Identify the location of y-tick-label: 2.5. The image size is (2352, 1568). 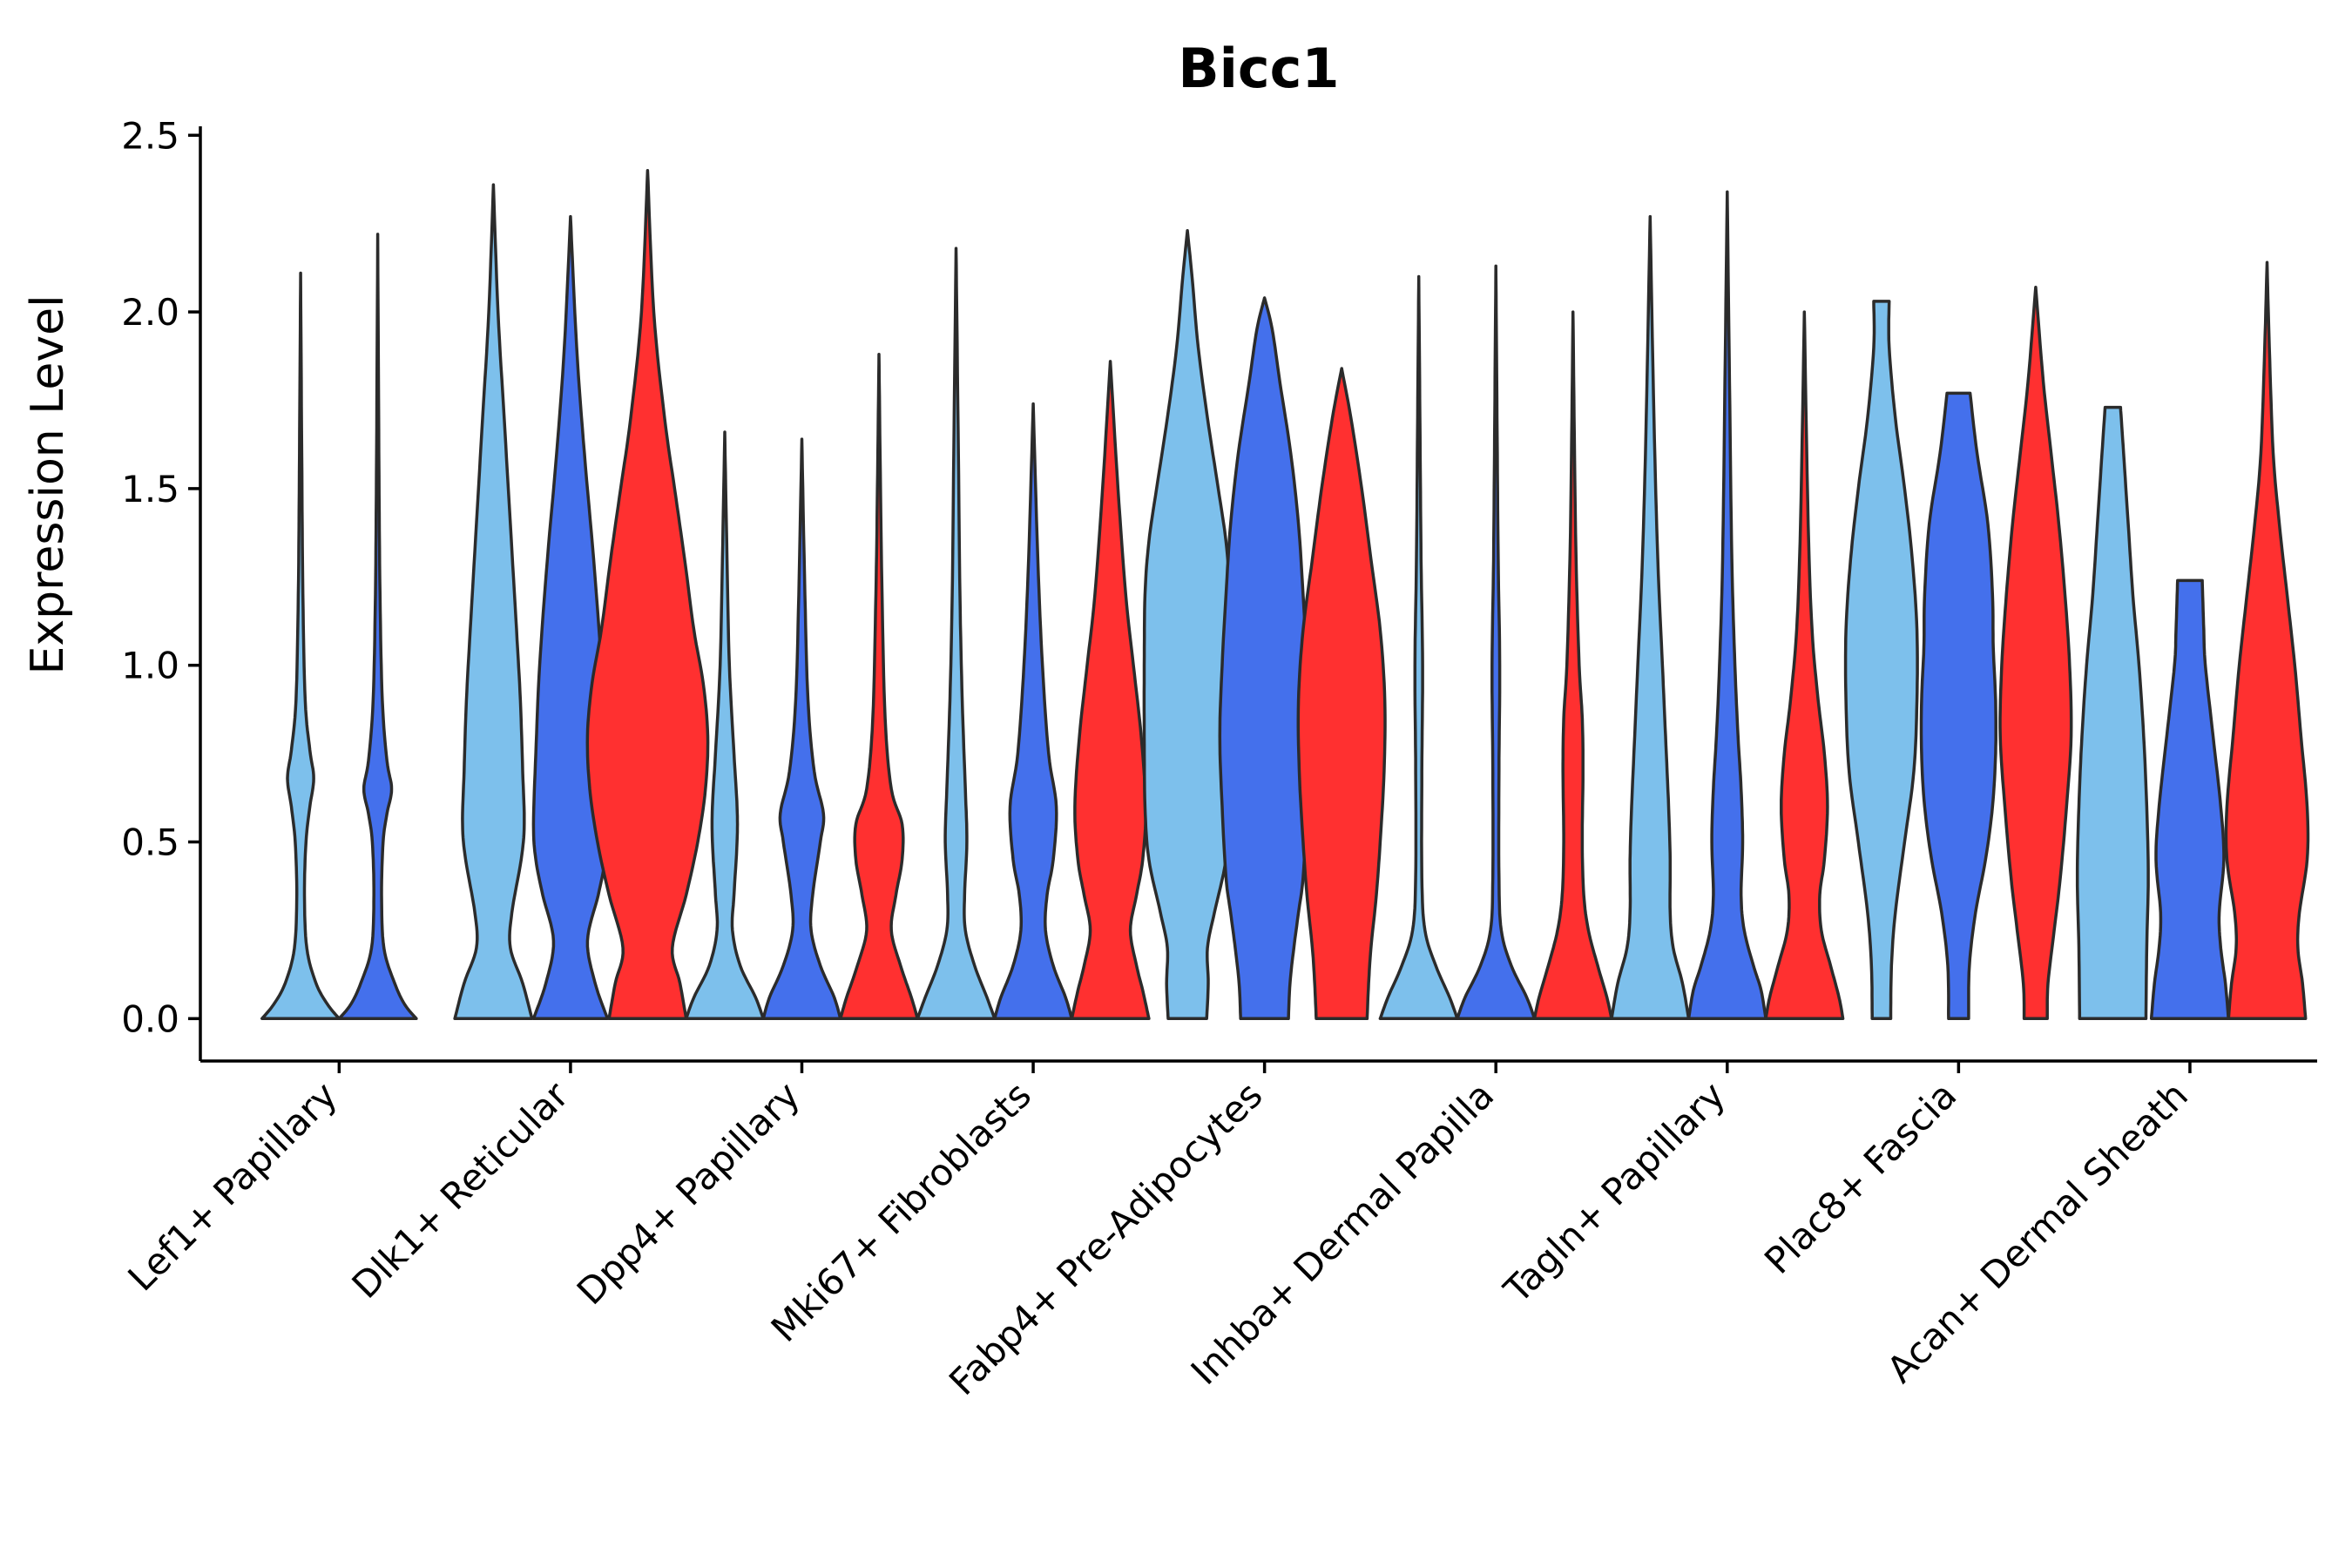
(150, 135).